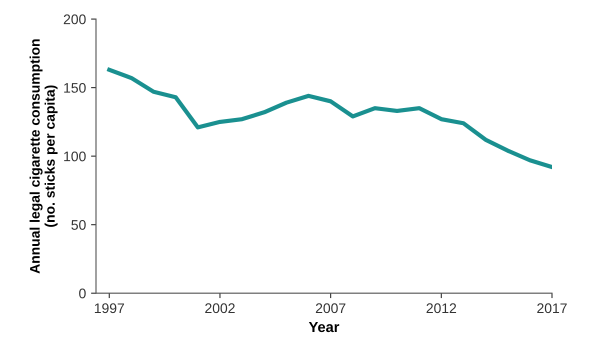  I want to click on y-tick-label: 0, so click(82, 293).